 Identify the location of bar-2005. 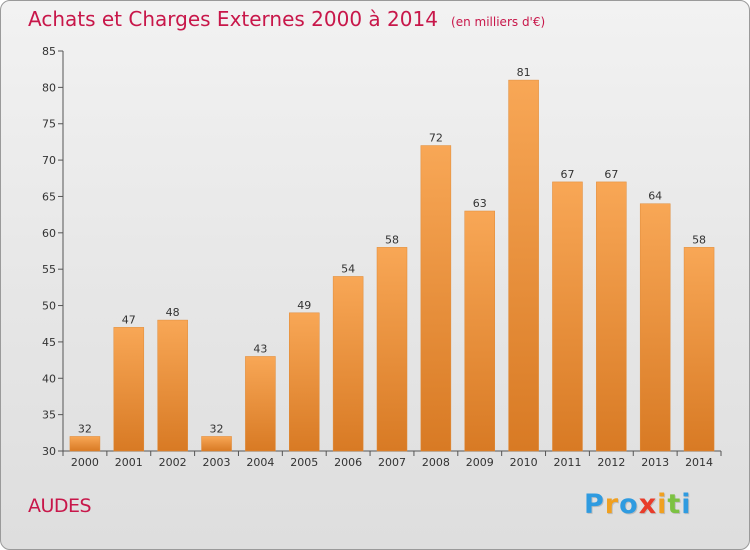
(304, 382).